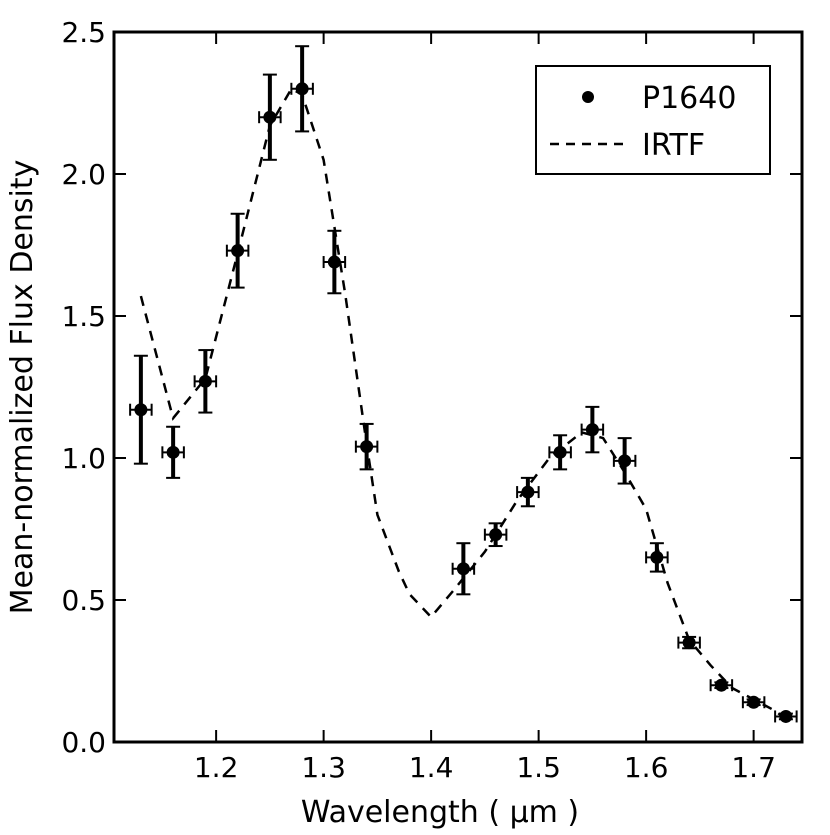 Image resolution: width=830 pixels, height=835 pixels. What do you see at coordinates (753, 767) in the screenshot?
I see `x-tick-label: 1.7` at bounding box center [753, 767].